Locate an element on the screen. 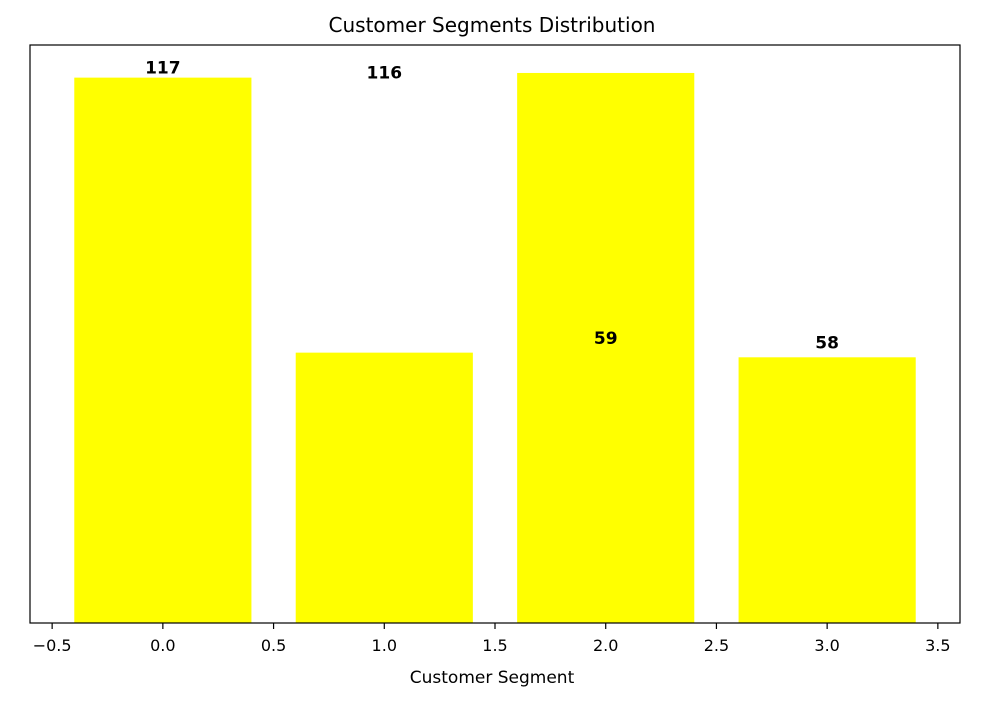 This screenshot has height=708, width=984. x-tick-label: 3.0 is located at coordinates (826, 645).